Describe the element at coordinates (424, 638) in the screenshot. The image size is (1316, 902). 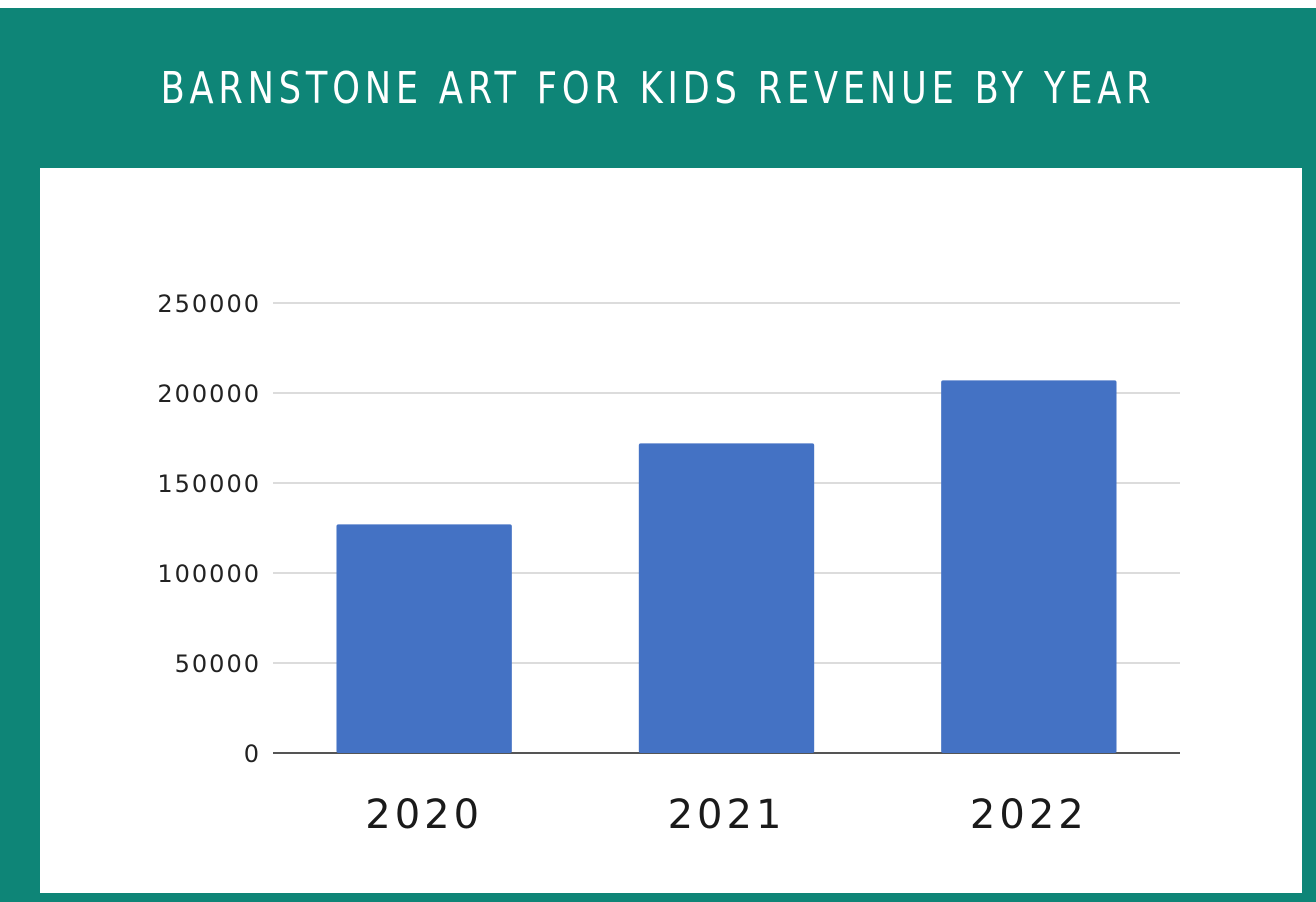
I see `bar-2020` at that location.